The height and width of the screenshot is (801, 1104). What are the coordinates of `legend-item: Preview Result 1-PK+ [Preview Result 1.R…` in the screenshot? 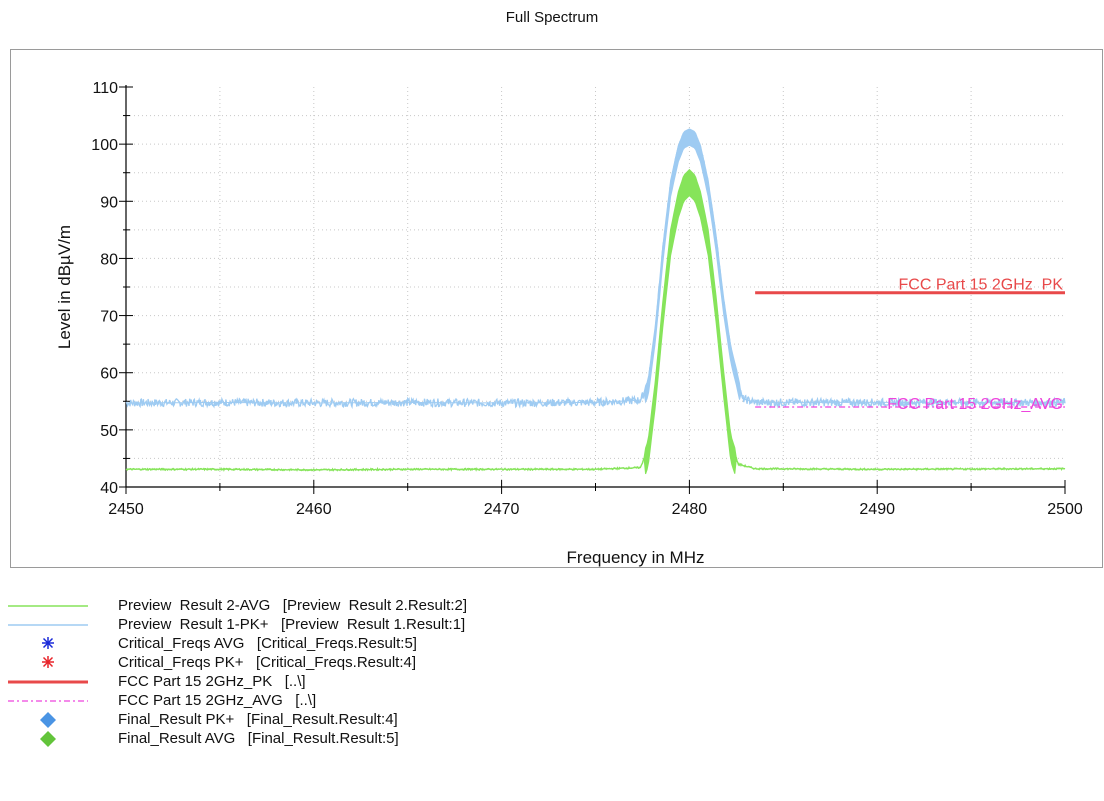 It's located at (350, 624).